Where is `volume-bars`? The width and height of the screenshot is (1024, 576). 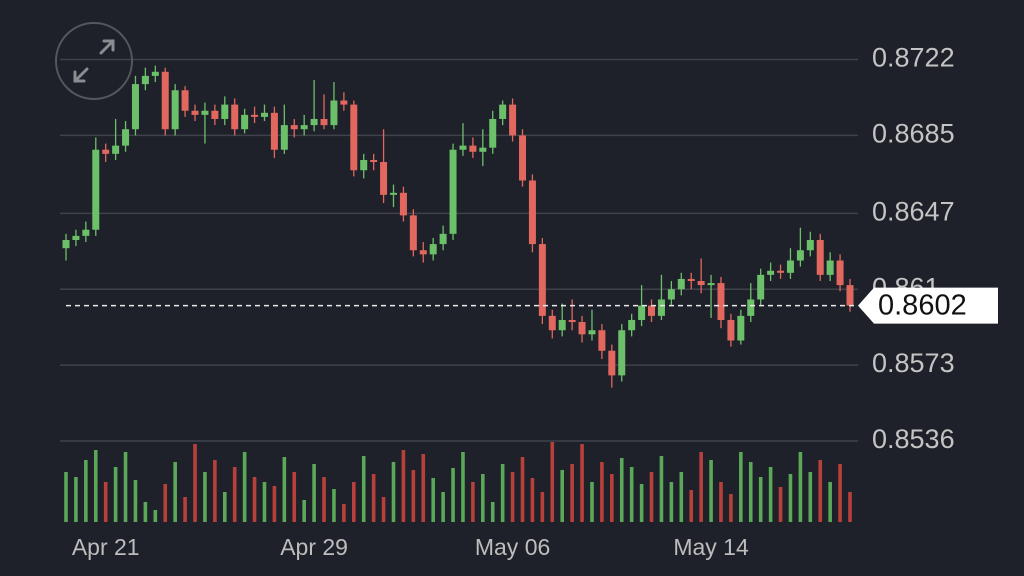 volume-bars is located at coordinates (458, 482).